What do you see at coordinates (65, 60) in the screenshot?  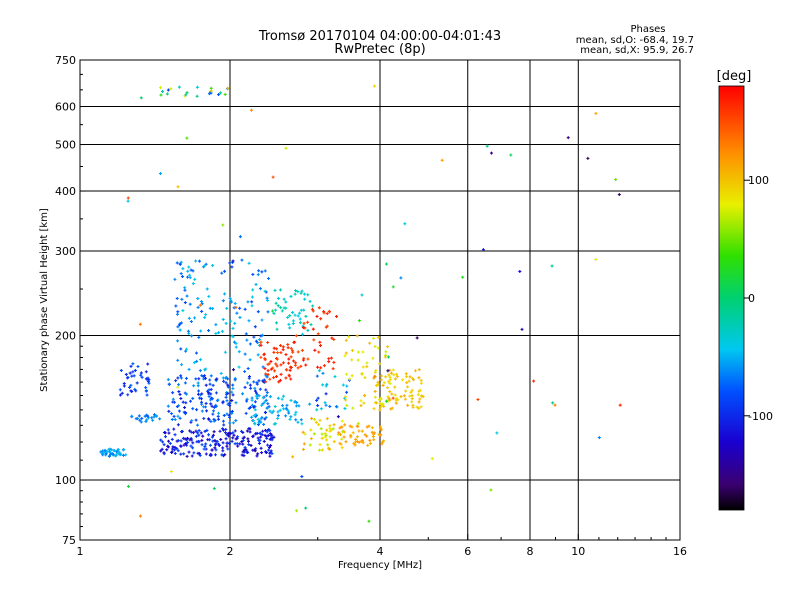 I see `y-tick-label: 750` at bounding box center [65, 60].